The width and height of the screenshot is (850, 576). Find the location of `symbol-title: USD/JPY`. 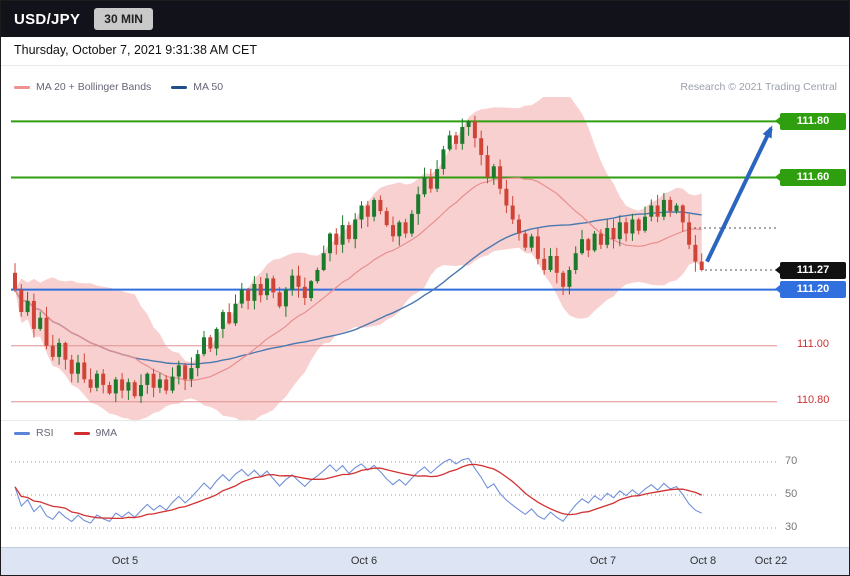

symbol-title: USD/JPY is located at coordinates (47, 19).